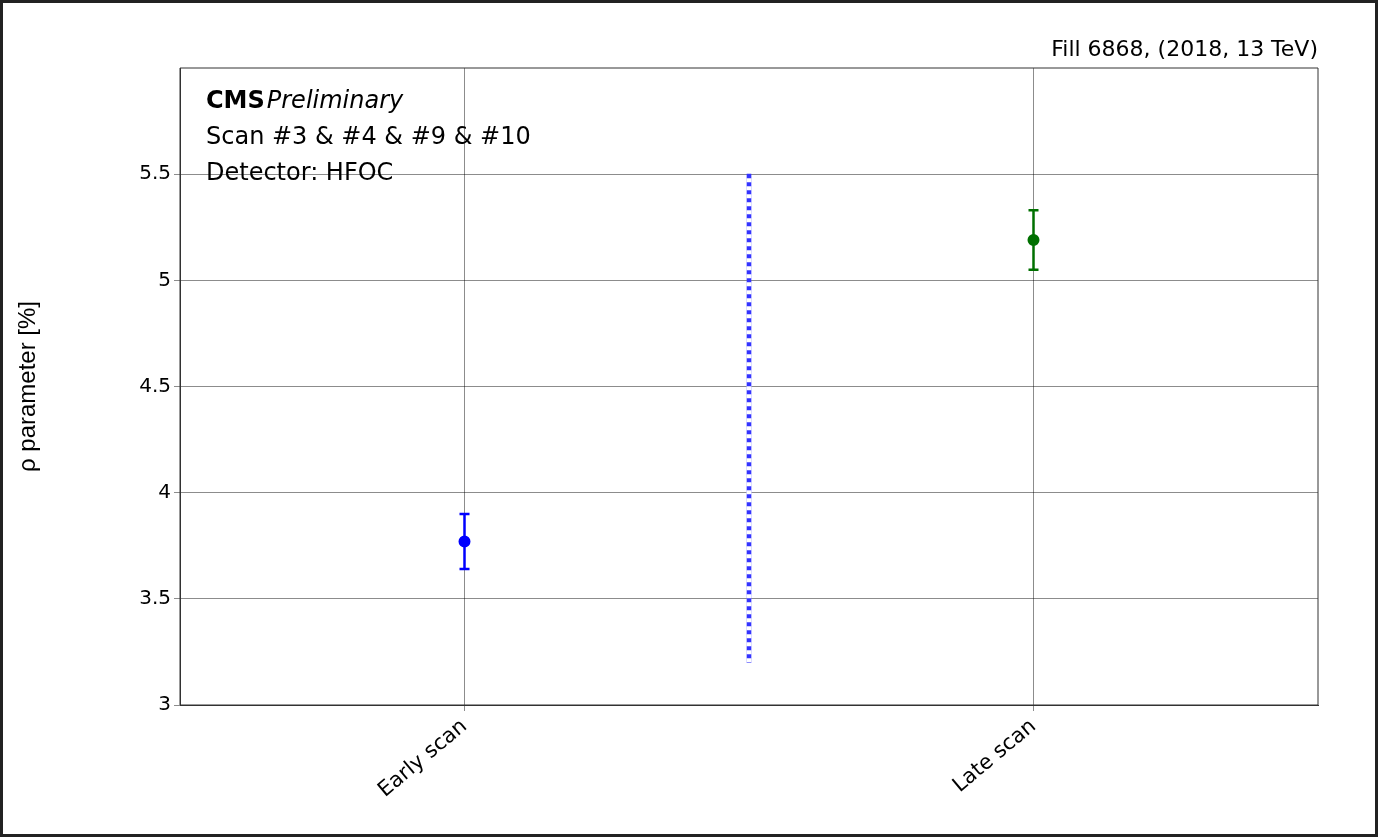 The image size is (1378, 837). I want to click on annotation: Scan #3 & #4 & #9 & #10, so click(368, 136).